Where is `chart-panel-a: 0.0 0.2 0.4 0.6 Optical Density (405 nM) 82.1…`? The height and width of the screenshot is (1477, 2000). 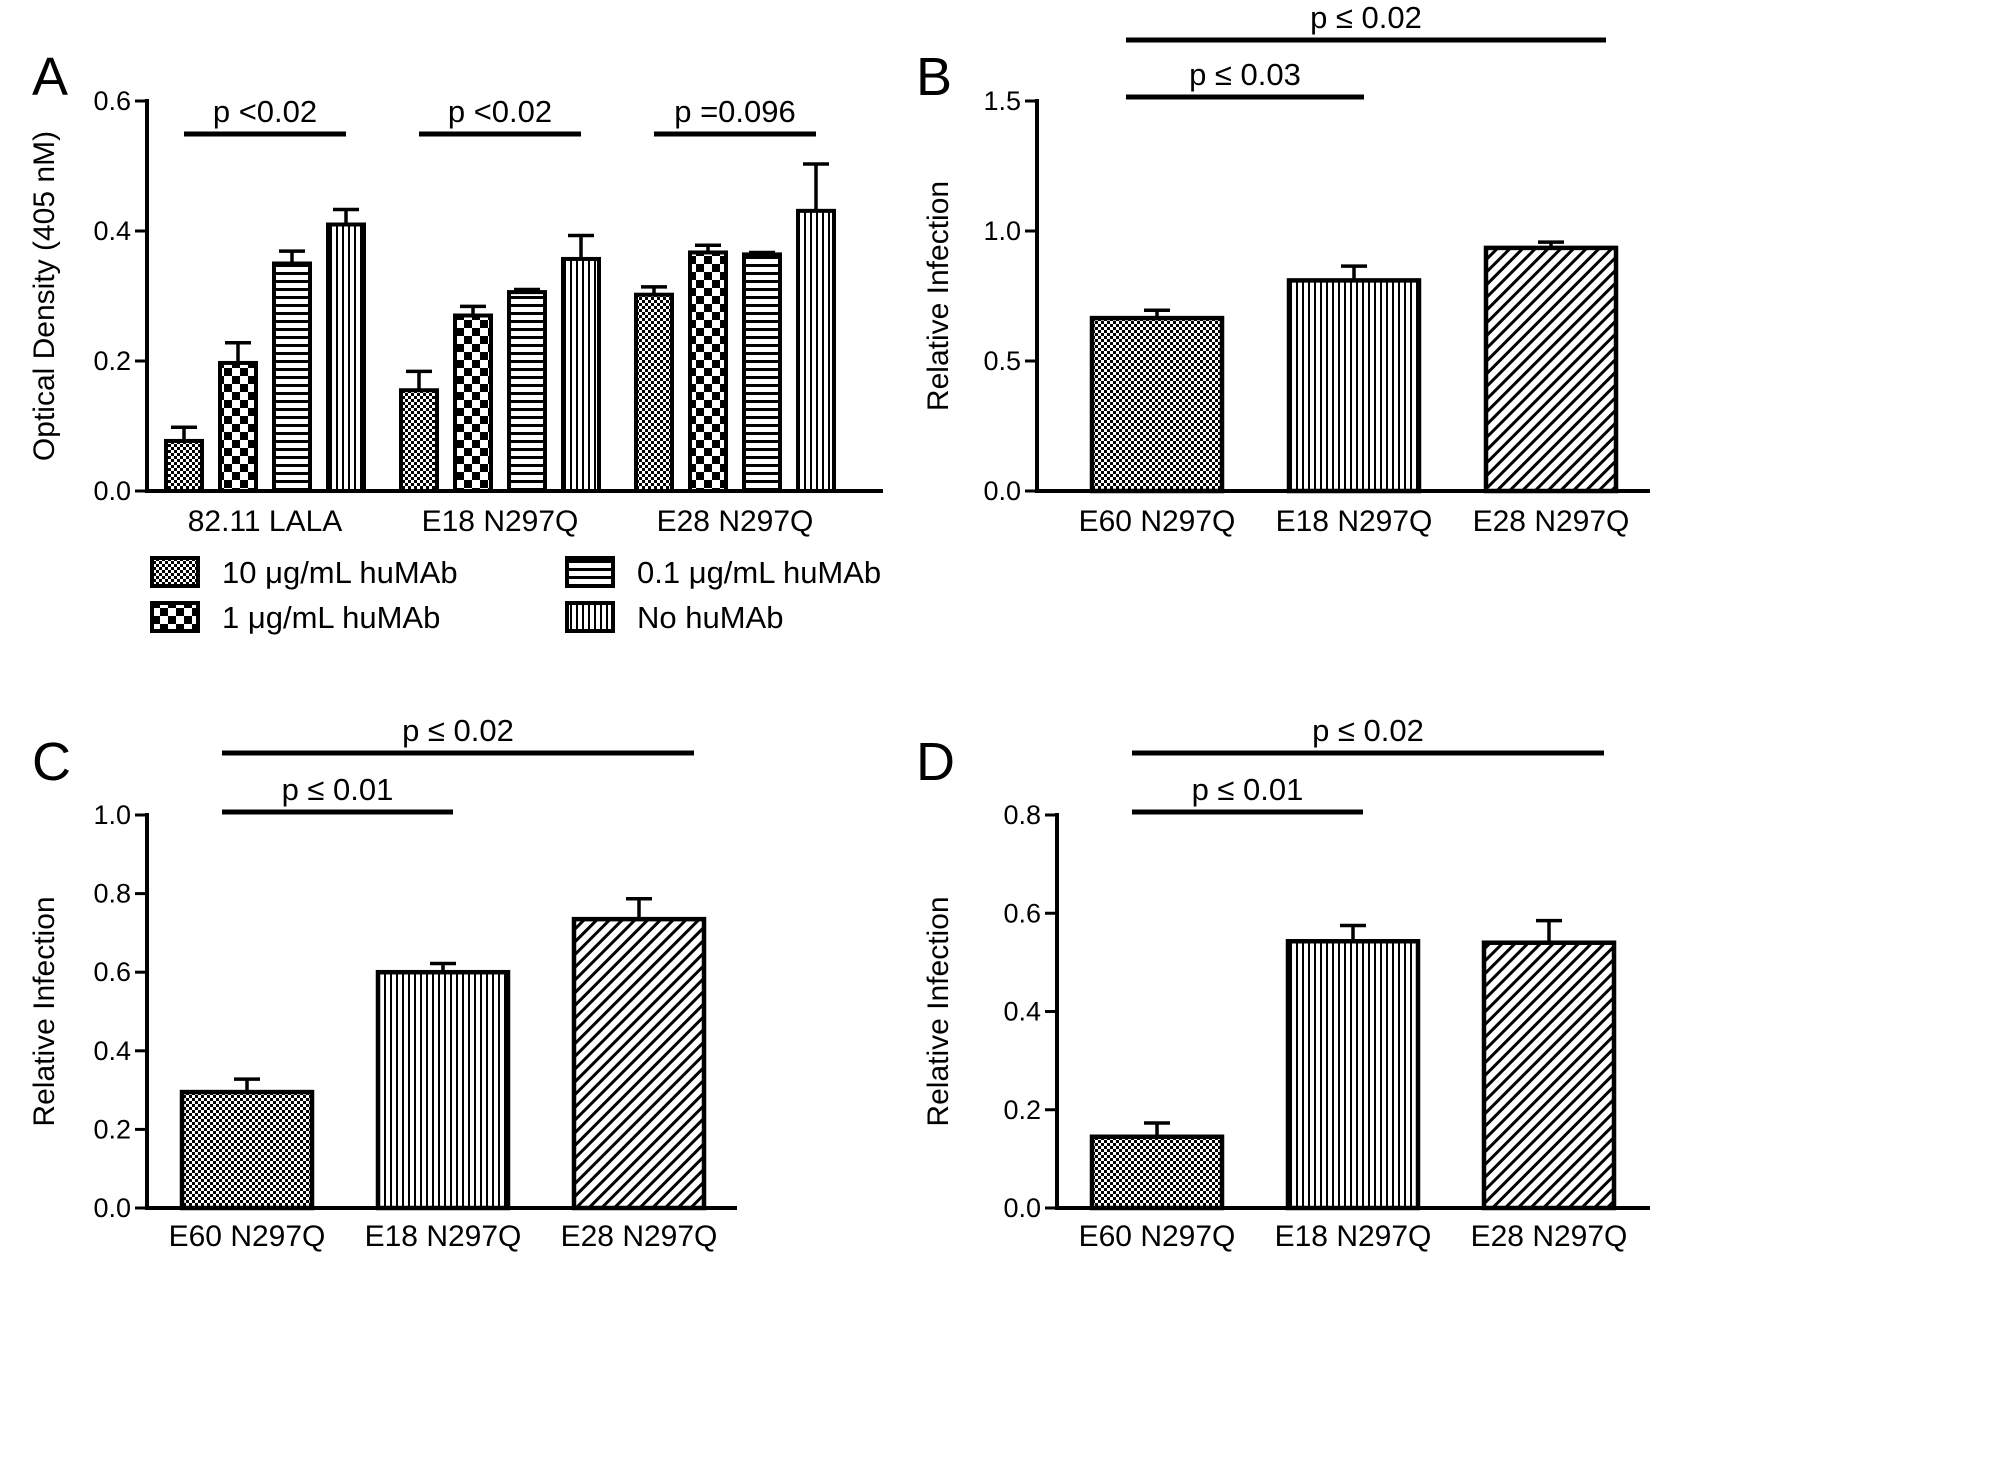 chart-panel-a: 0.0 0.2 0.4 0.6 Optical Density (405 nM) 82.1… is located at coordinates (455, 312).